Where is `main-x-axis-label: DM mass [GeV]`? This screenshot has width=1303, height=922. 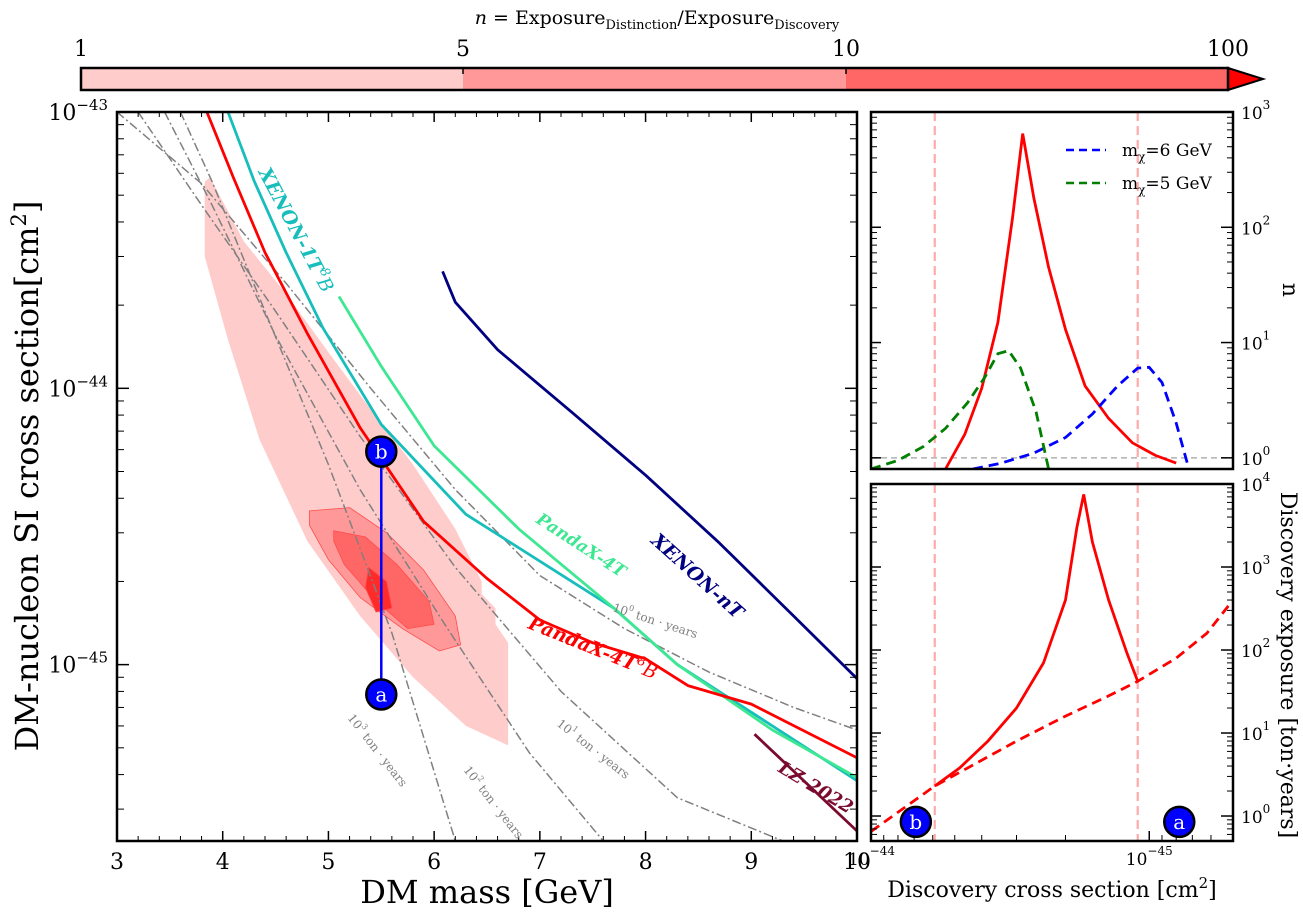 main-x-axis-label: DM mass [GeV] is located at coordinates (487, 892).